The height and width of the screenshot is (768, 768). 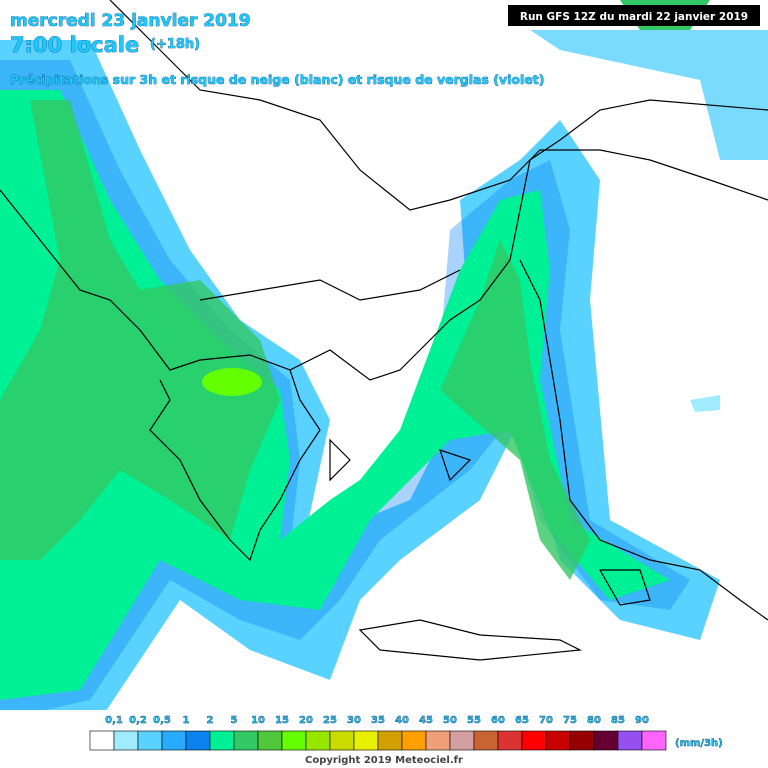 What do you see at coordinates (498, 720) in the screenshot?
I see `legend-label: 60` at bounding box center [498, 720].